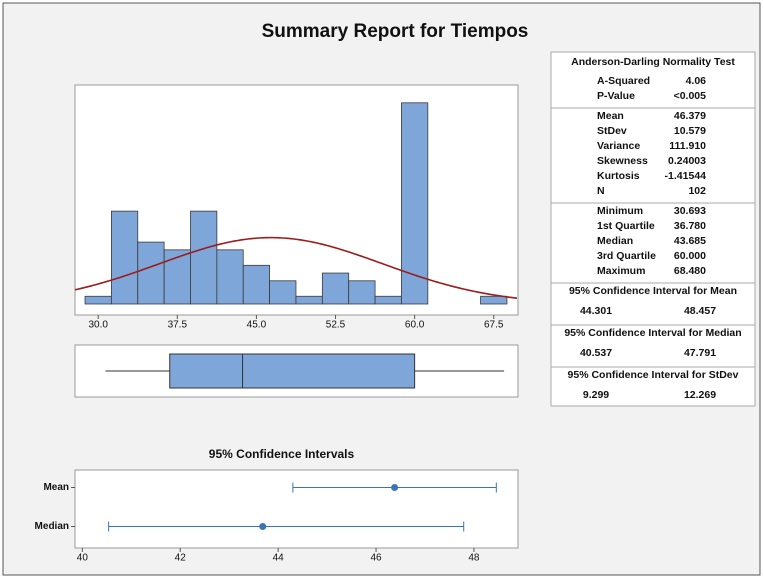 The width and height of the screenshot is (764, 579). I want to click on stat-label: N, so click(601, 191).